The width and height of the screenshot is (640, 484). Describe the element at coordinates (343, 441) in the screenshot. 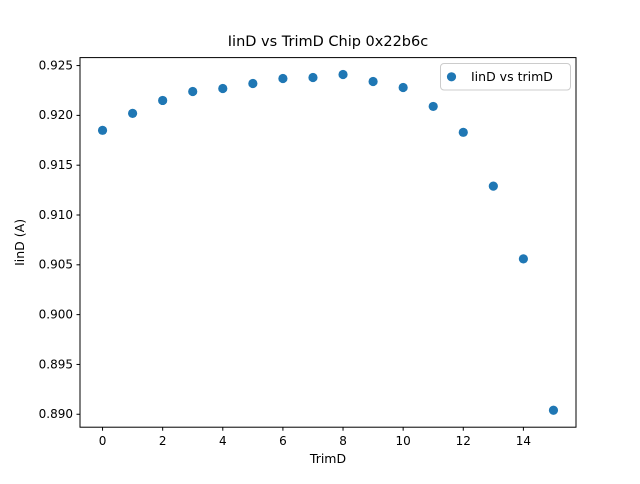

I see `x-tick-label: 8` at that location.